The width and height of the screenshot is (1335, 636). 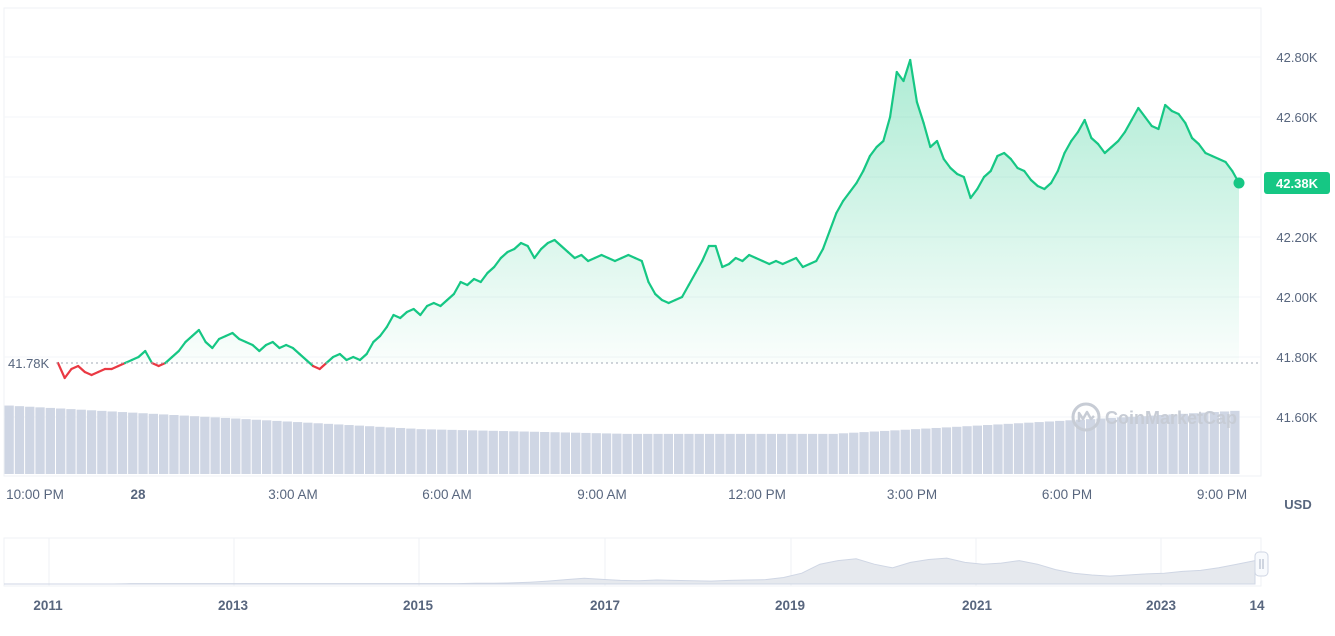 What do you see at coordinates (48, 605) in the screenshot?
I see `navigator-tick-label: 2011` at bounding box center [48, 605].